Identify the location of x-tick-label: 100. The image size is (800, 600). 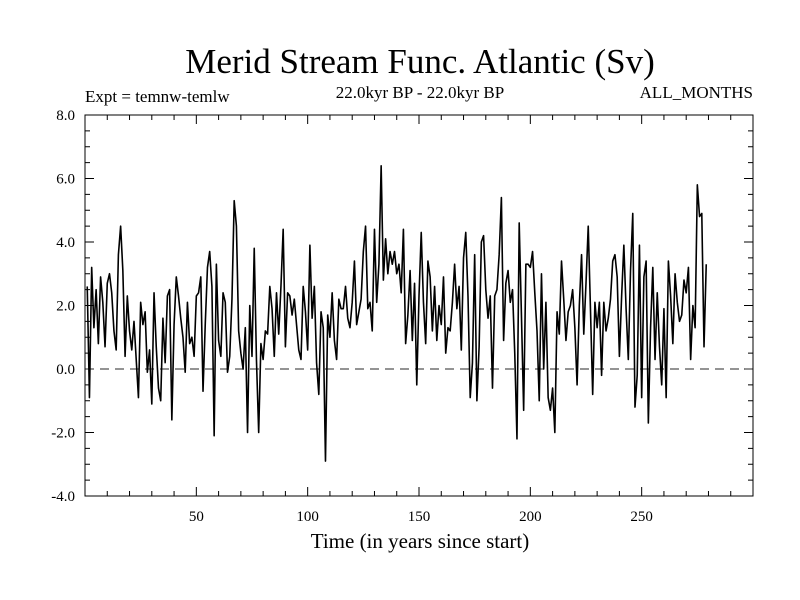
(307, 517).